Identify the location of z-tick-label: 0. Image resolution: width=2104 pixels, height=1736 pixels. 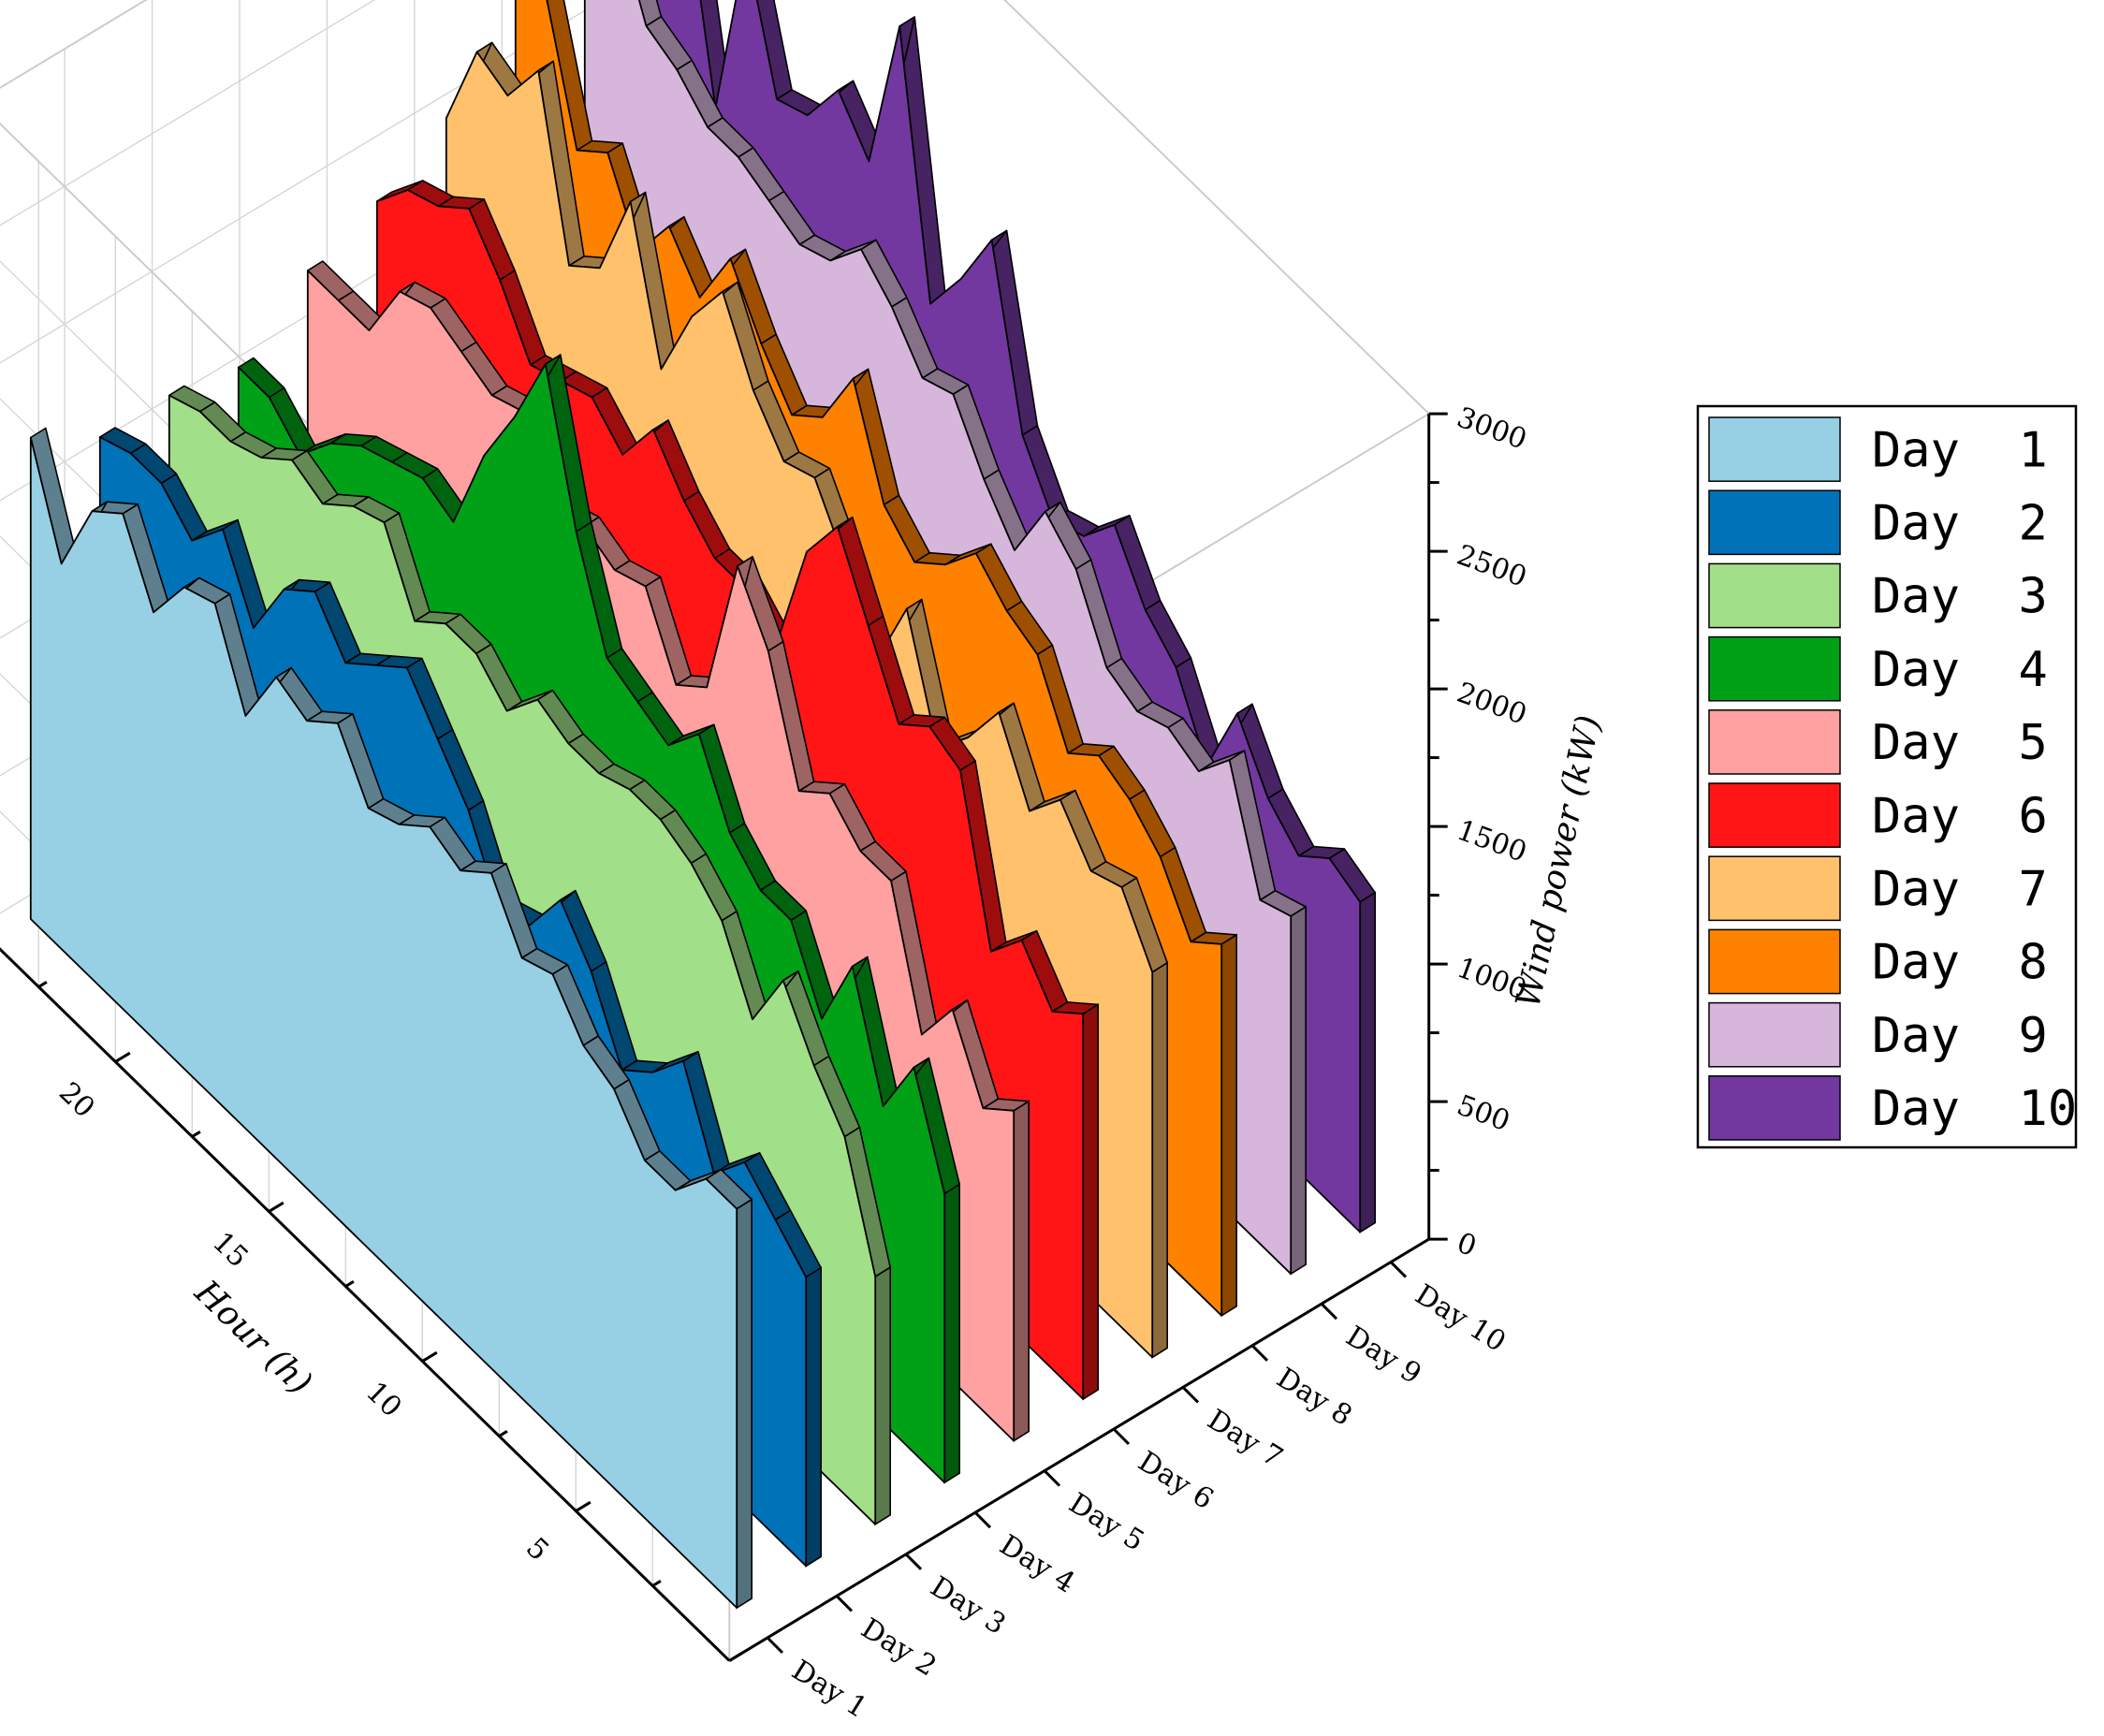
(1467, 1245).